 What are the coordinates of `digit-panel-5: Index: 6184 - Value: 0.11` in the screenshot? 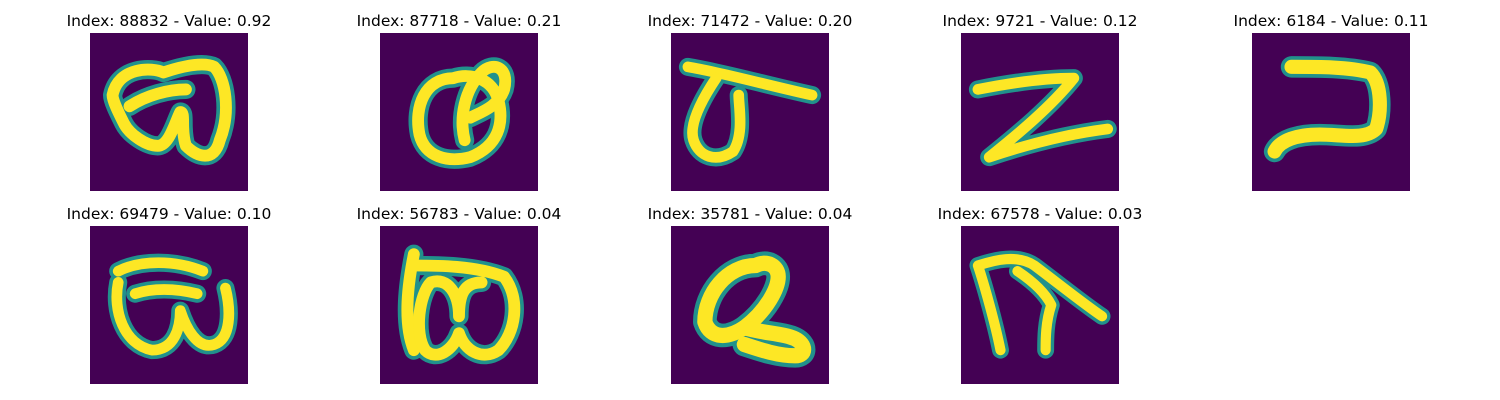 It's located at (1331, 106).